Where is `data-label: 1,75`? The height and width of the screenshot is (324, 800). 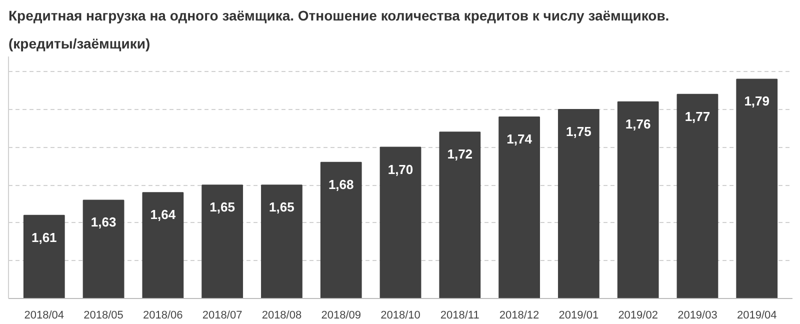 data-label: 1,75 is located at coordinates (579, 131).